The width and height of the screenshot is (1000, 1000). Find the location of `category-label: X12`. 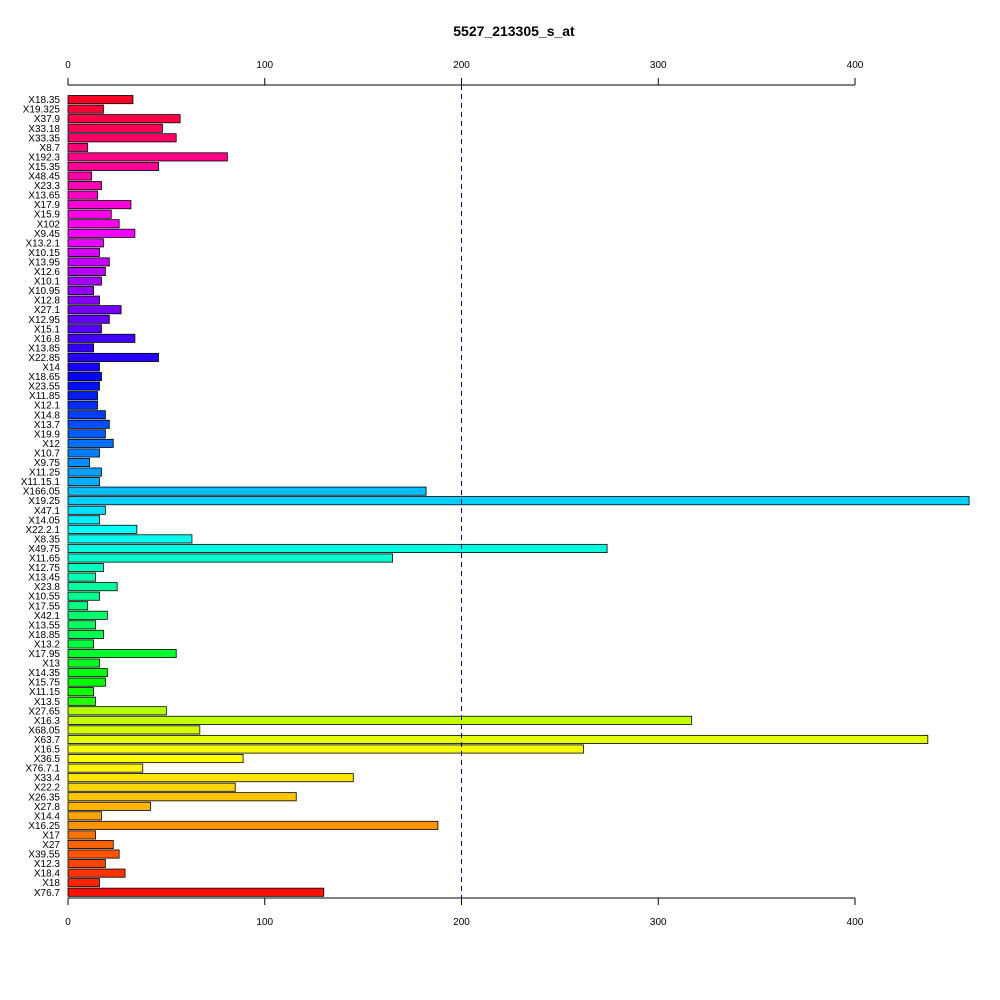

category-label: X12 is located at coordinates (51, 444).